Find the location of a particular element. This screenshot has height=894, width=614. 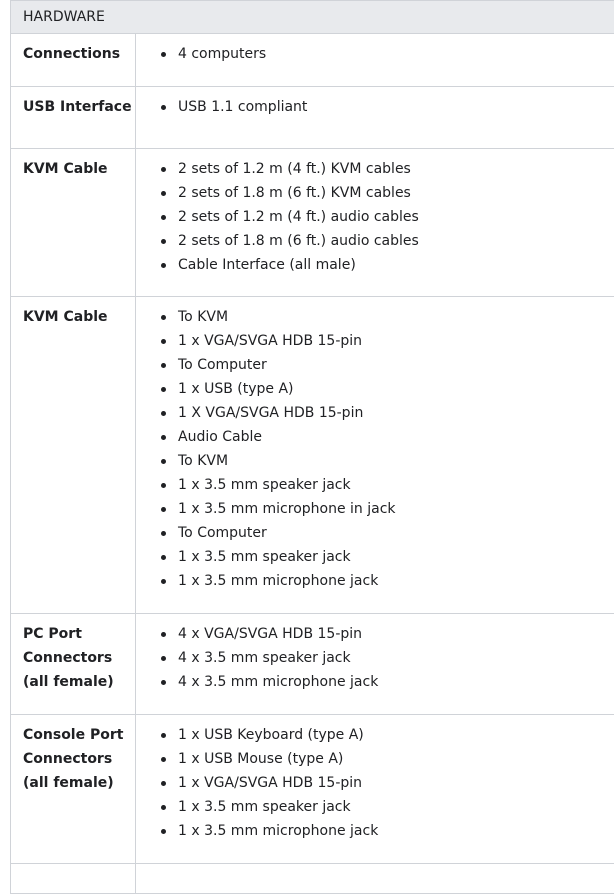

list-item: 1 X VGA/SVGA HDB 15-pin is located at coordinates (396, 413).